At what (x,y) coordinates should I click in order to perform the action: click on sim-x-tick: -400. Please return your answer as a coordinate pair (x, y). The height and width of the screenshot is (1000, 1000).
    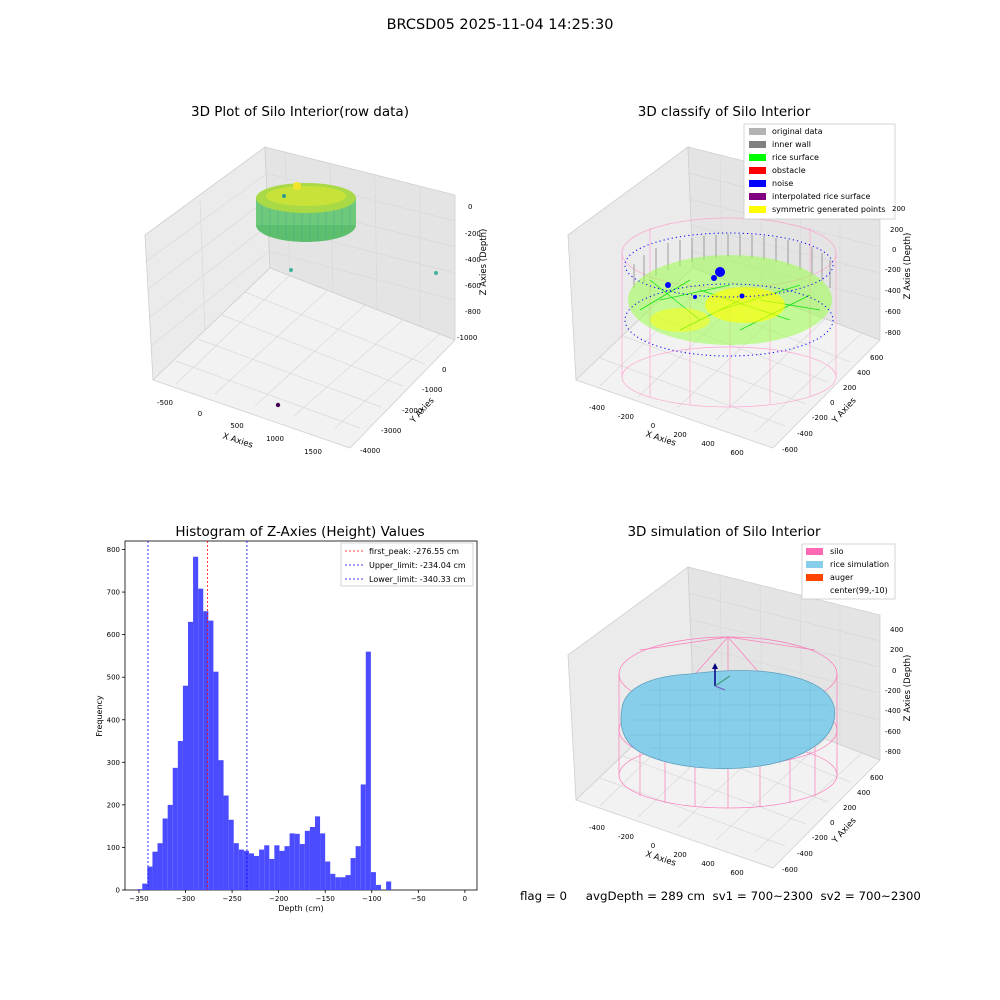
    Looking at the image, I should click on (597, 828).